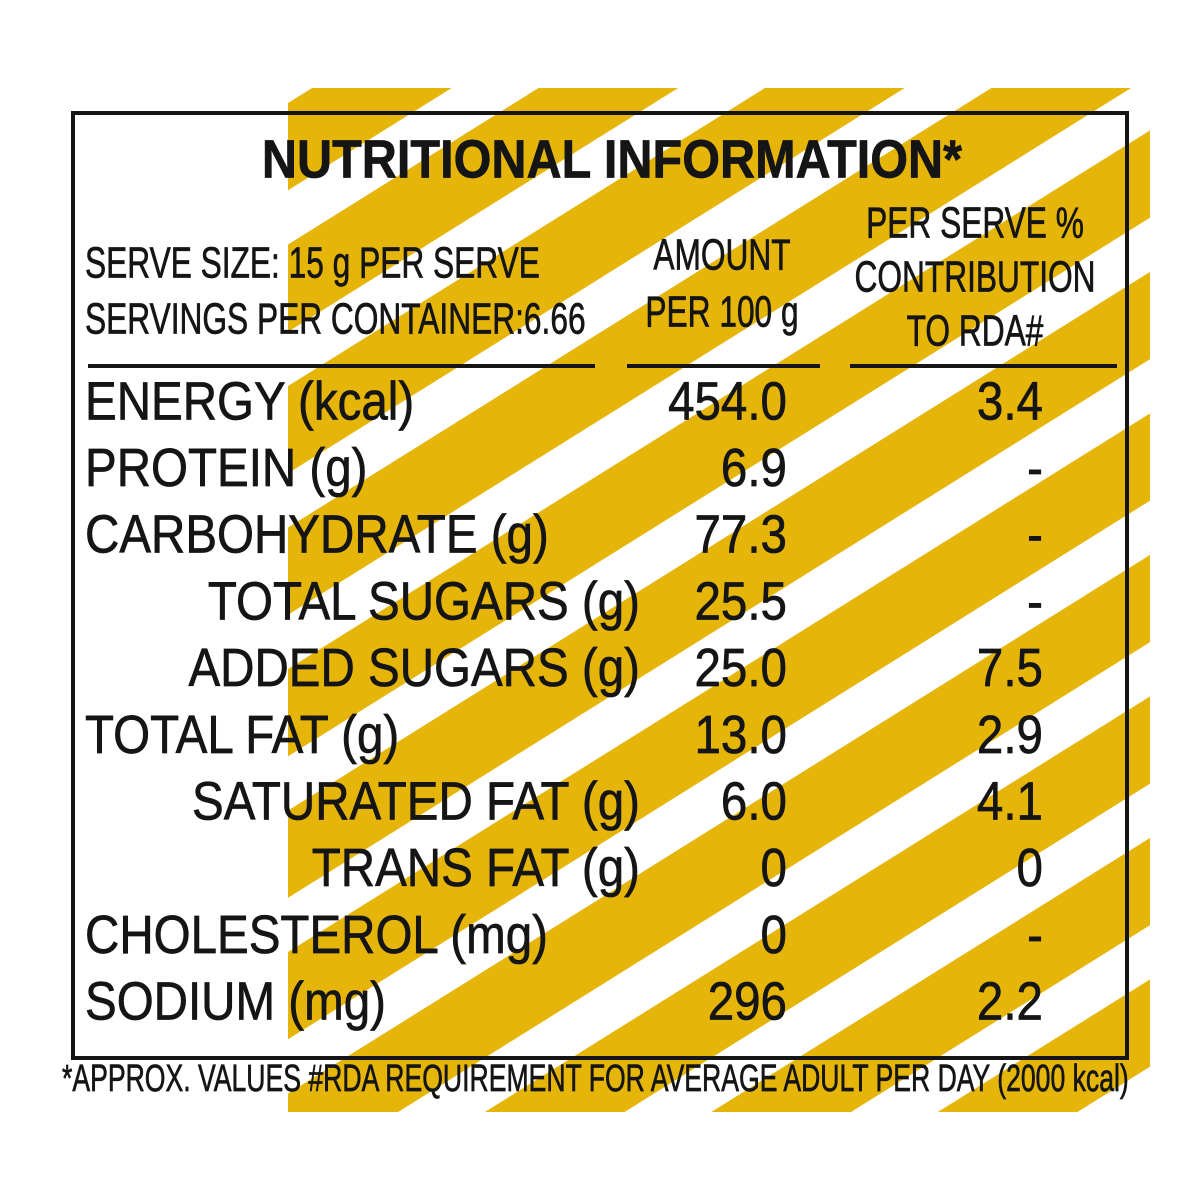 The width and height of the screenshot is (1200, 1200). Describe the element at coordinates (741, 668) in the screenshot. I see `amount-value: 25.0` at that location.